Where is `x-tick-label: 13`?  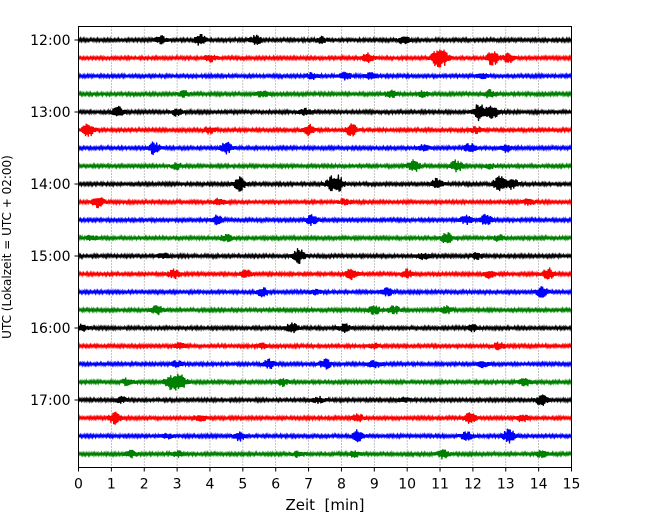 x-tick-label: 13 is located at coordinates (506, 485).